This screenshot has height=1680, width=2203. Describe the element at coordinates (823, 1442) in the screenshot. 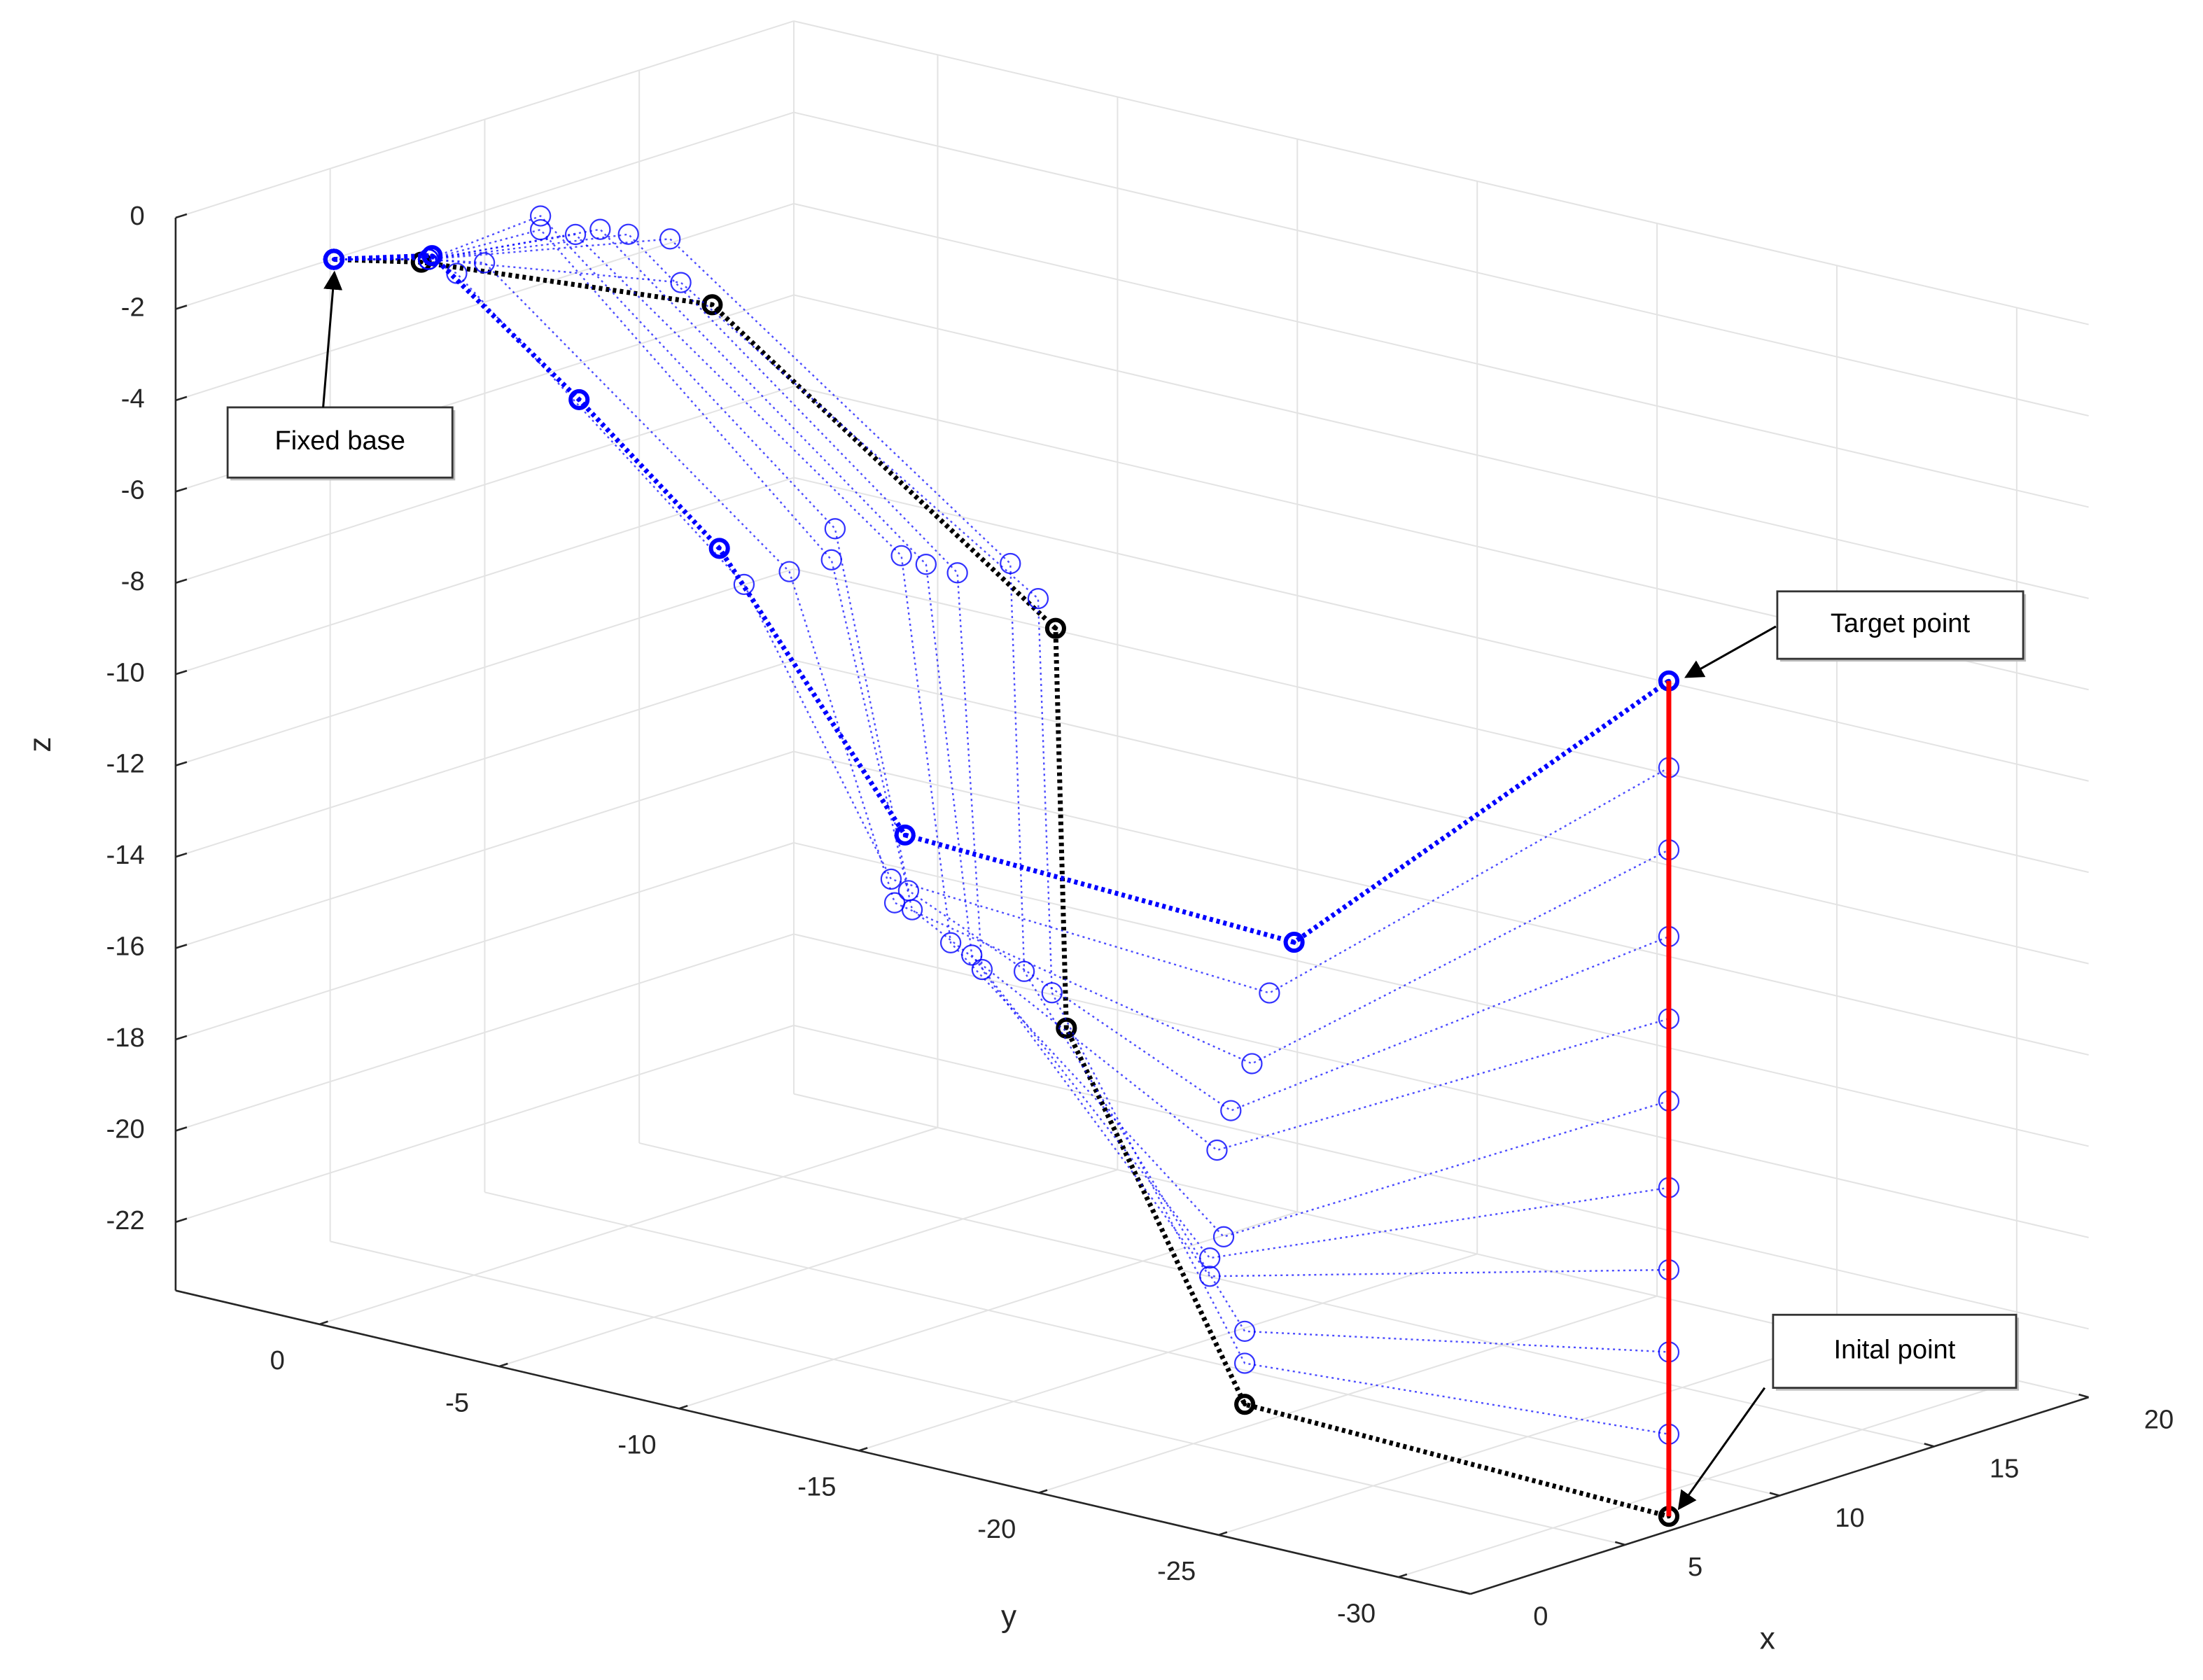

I see `y-axis` at that location.